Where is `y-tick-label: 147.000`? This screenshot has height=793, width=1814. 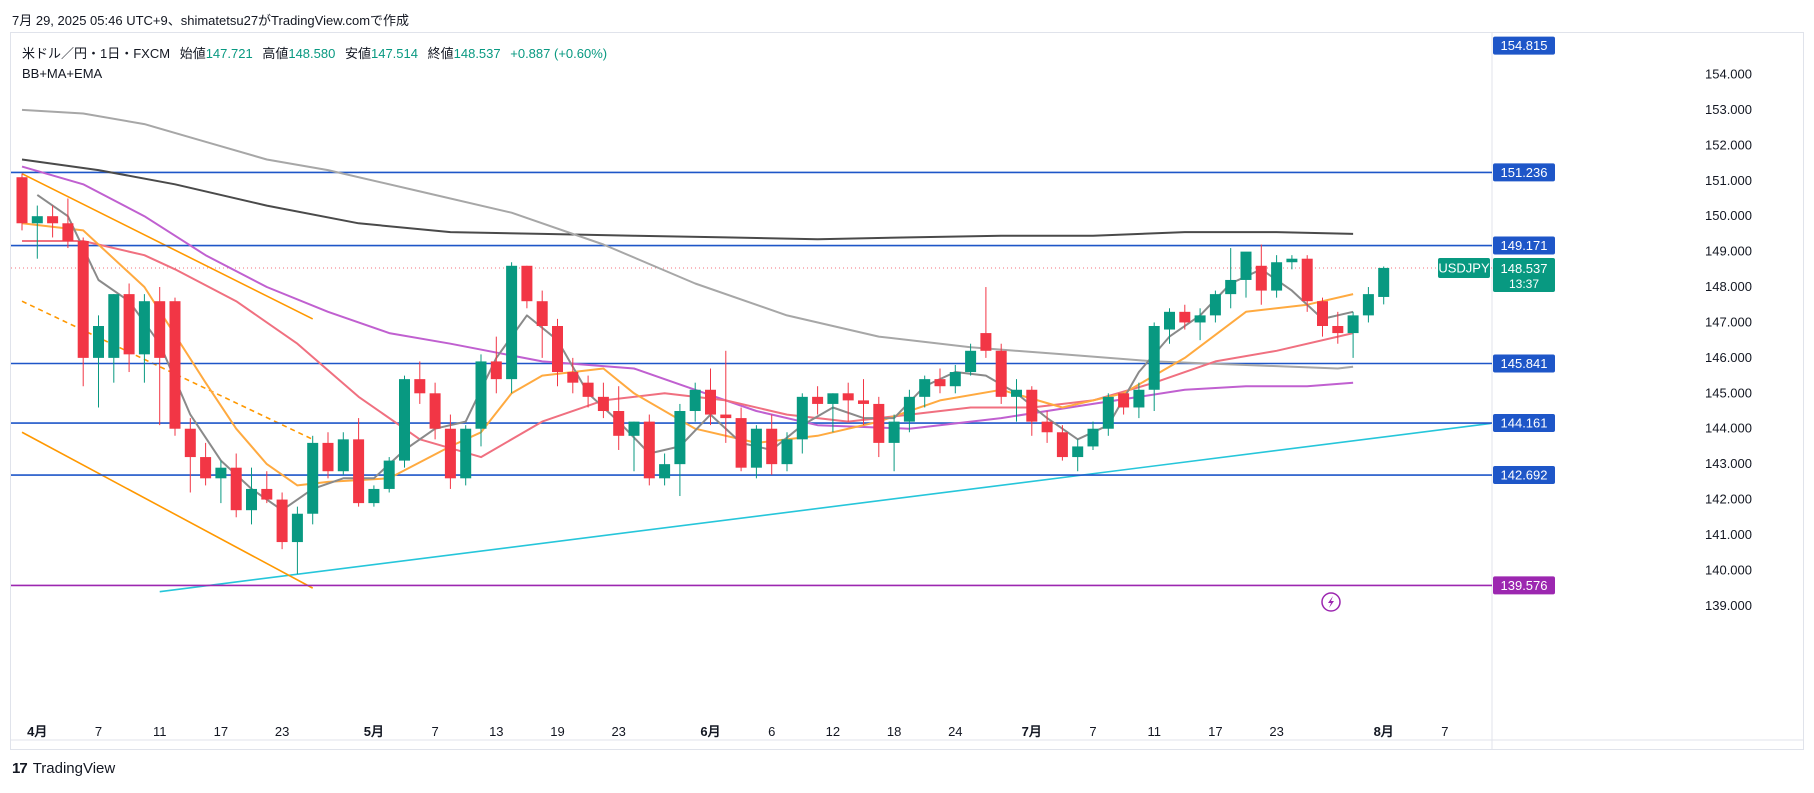 y-tick-label: 147.000 is located at coordinates (1728, 321).